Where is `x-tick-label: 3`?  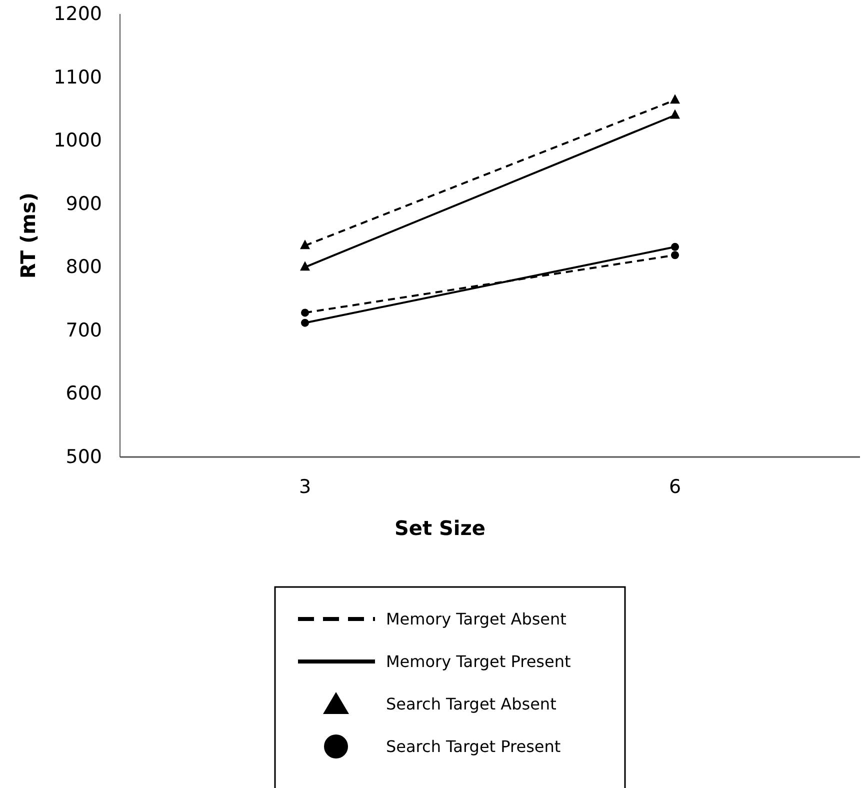 x-tick-label: 3 is located at coordinates (305, 487).